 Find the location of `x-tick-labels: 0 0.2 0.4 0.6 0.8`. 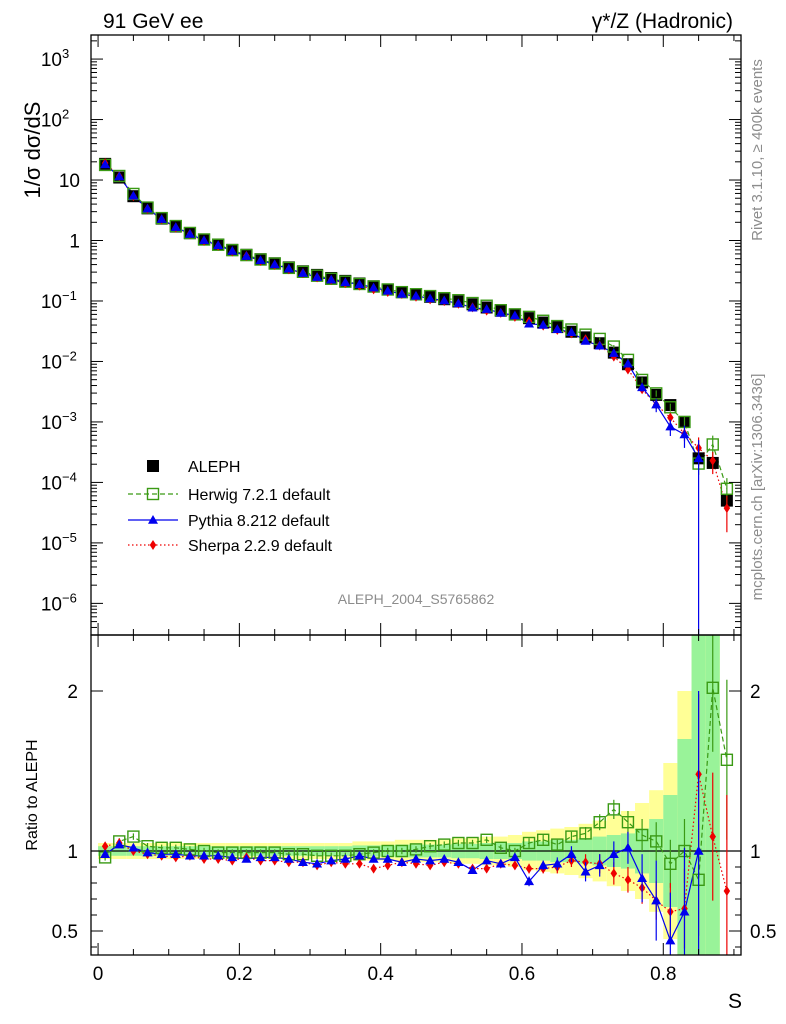

x-tick-labels: 0 0.2 0.4 0.6 0.8 is located at coordinates (385, 974).